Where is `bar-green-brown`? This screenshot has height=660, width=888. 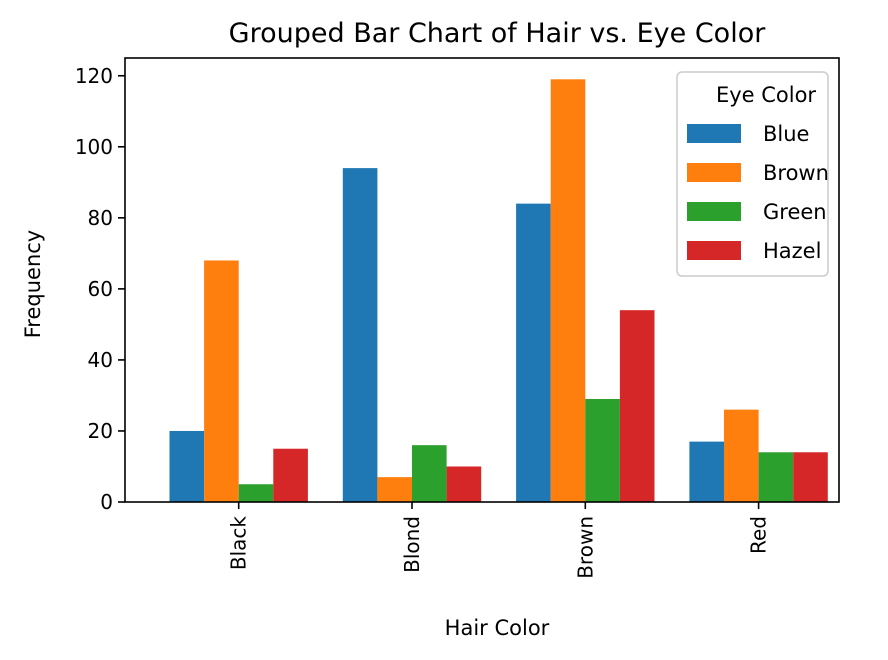 bar-green-brown is located at coordinates (602, 450).